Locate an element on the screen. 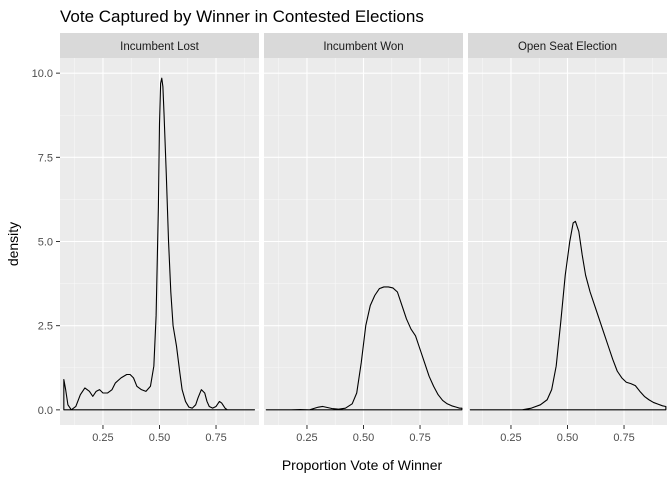  y-axis: 0.0 2.5 5.0 7.5 10.0 is located at coordinates (46, 242).